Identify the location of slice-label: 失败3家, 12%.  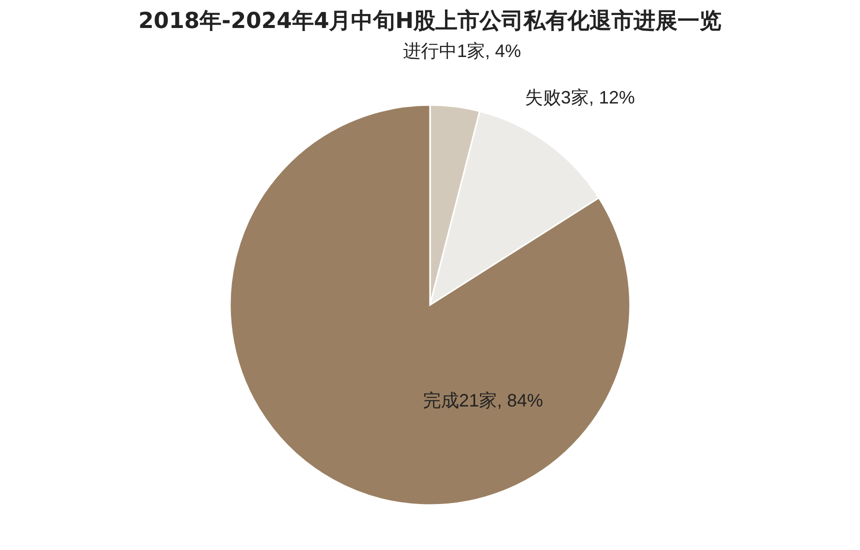
(579, 98).